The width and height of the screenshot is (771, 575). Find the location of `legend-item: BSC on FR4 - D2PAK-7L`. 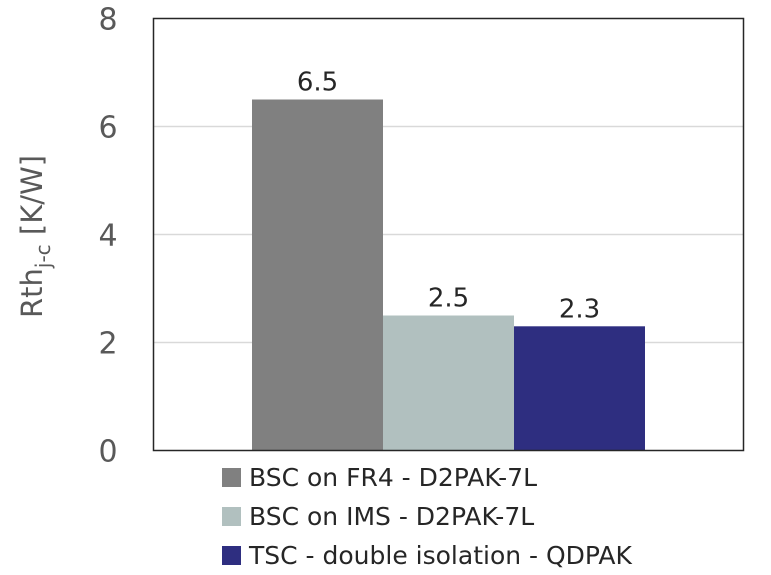

legend-item: BSC on FR4 - D2PAK-7L is located at coordinates (427, 477).